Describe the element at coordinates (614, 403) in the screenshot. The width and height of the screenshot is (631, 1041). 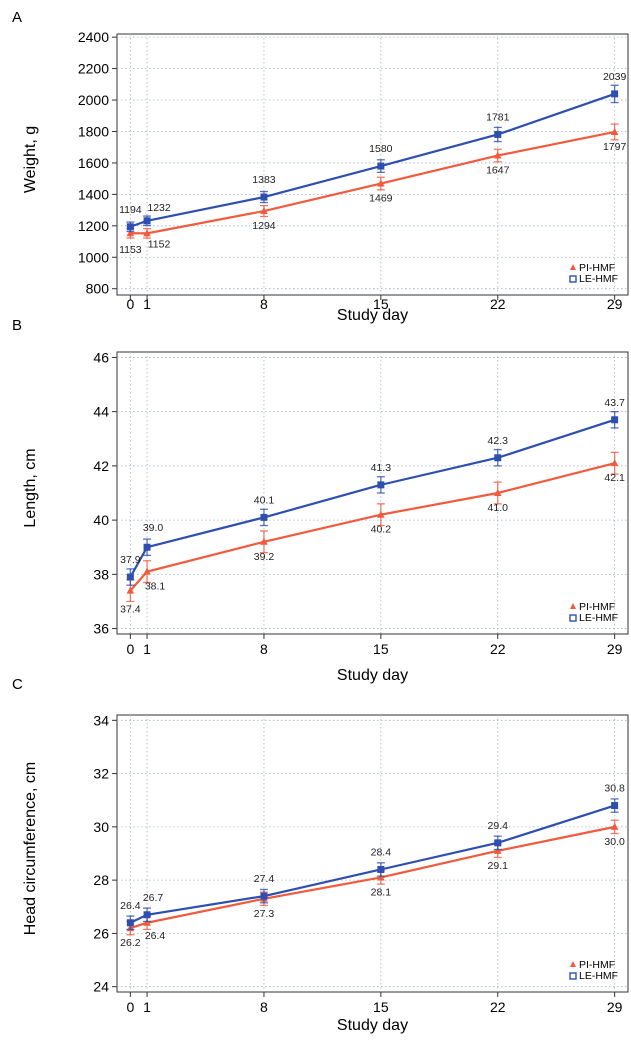
I see `data-label: 43.7` at that location.